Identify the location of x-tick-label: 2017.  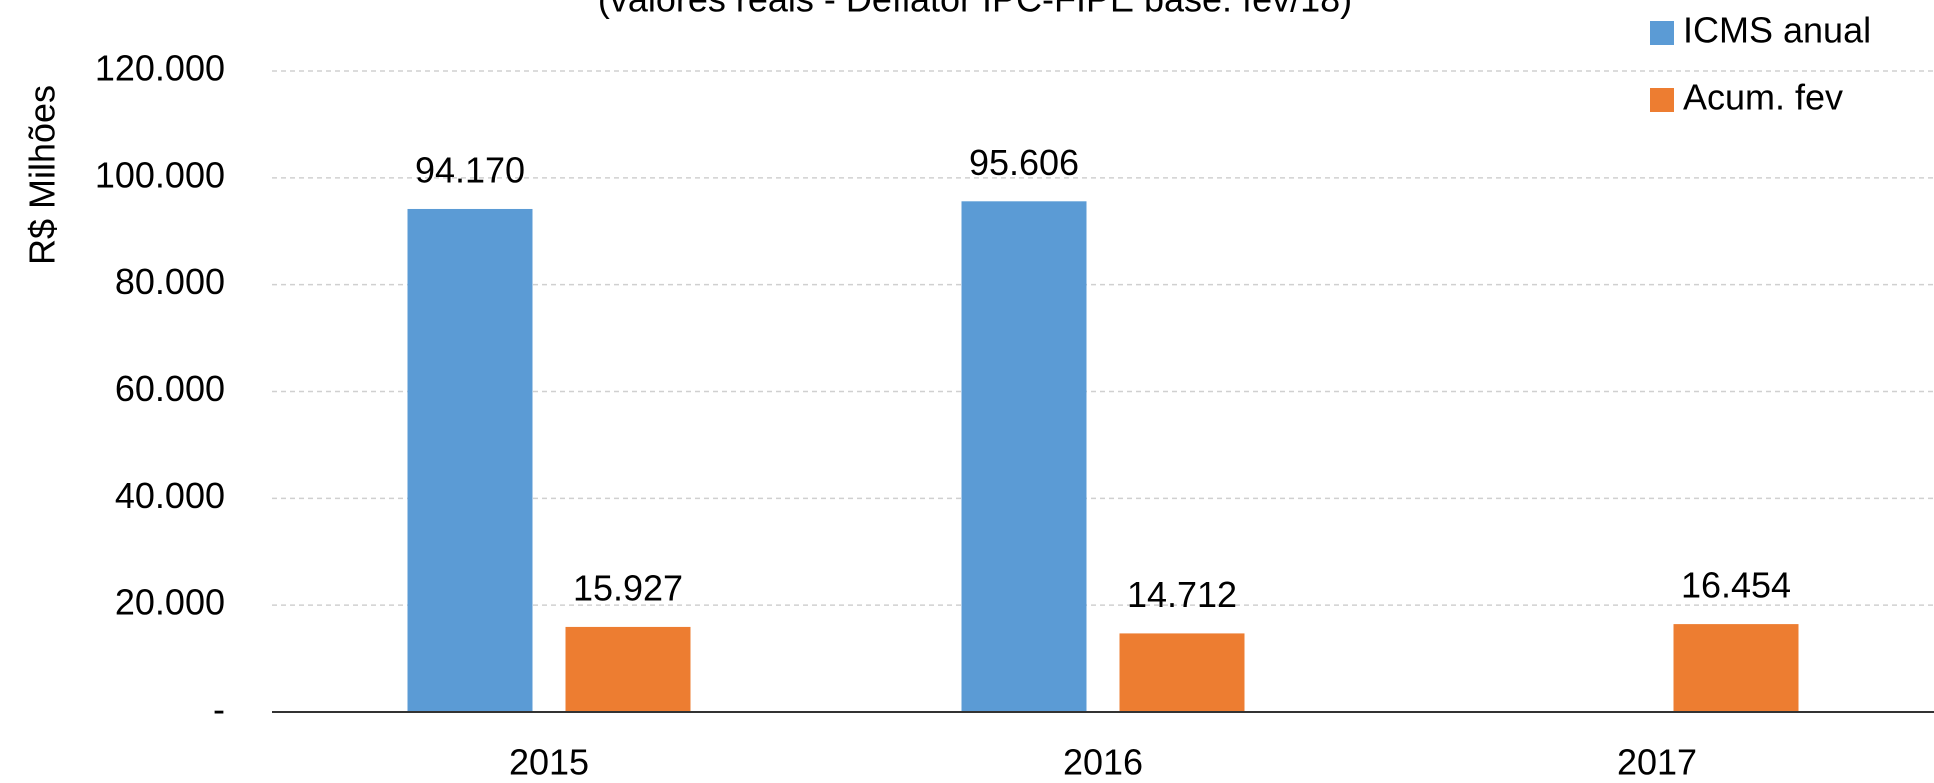
(1657, 762).